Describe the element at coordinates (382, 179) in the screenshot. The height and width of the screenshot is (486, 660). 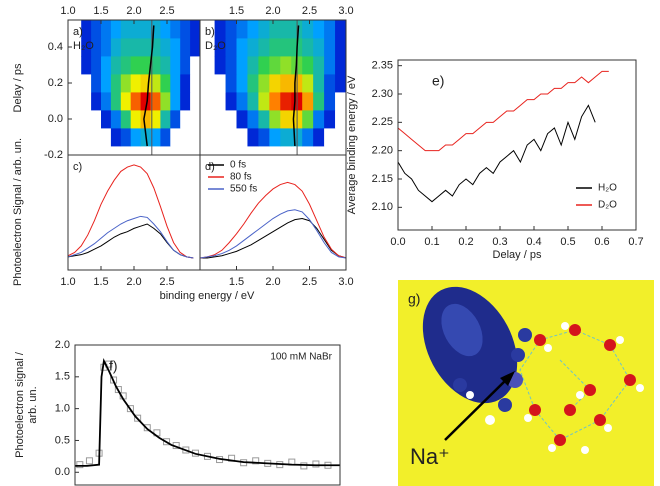
I see `y-tick-label: 2.15` at that location.